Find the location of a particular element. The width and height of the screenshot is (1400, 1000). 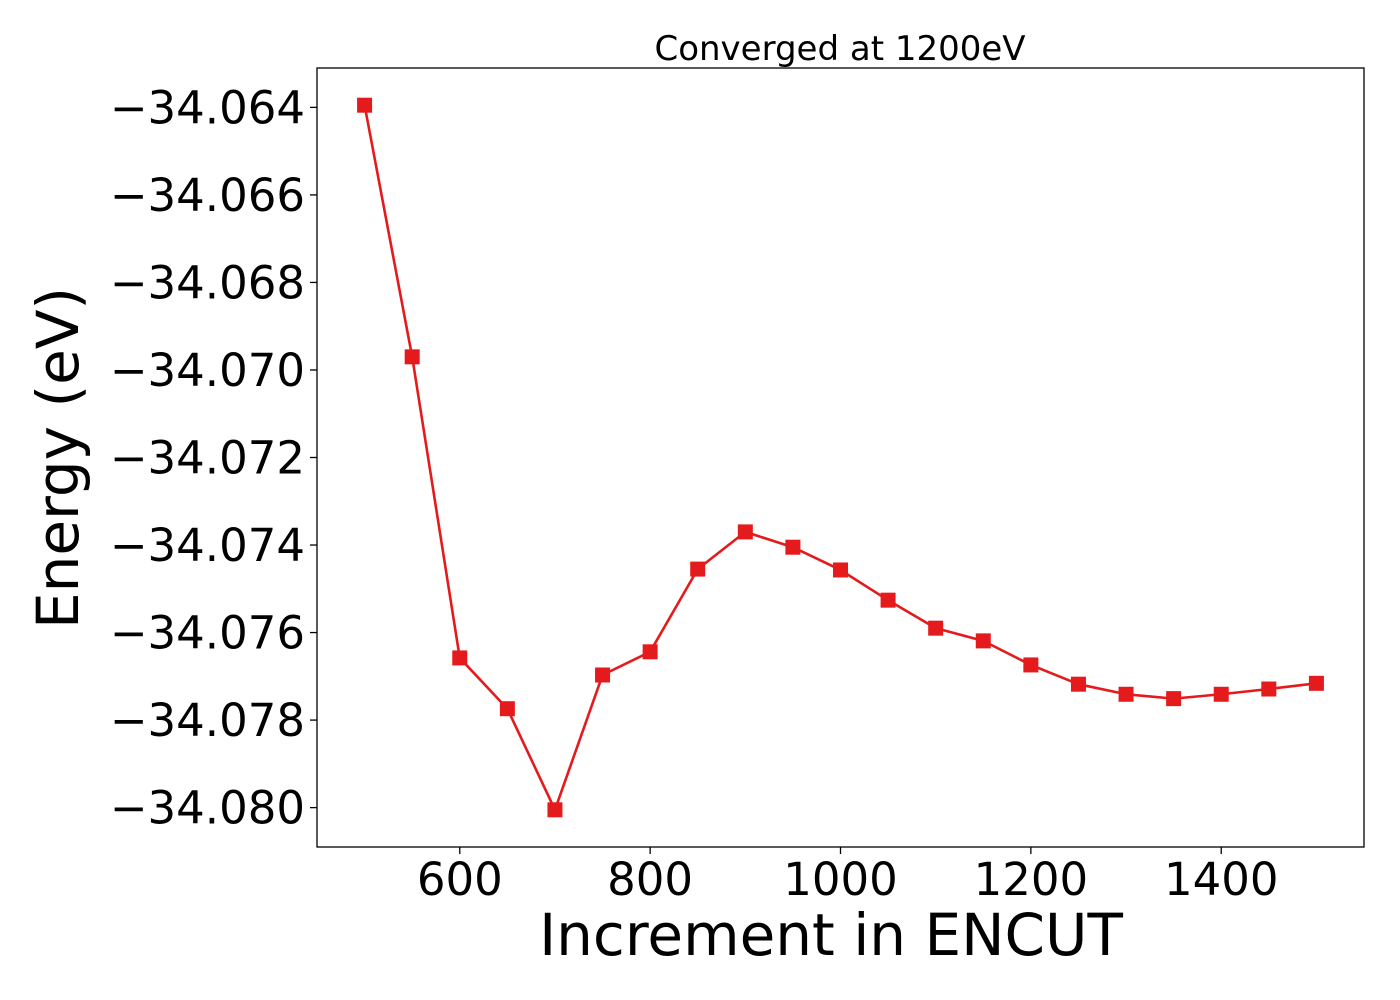

x-axis-ticks: 600 800 1000 1200 1400 is located at coordinates (848, 876).